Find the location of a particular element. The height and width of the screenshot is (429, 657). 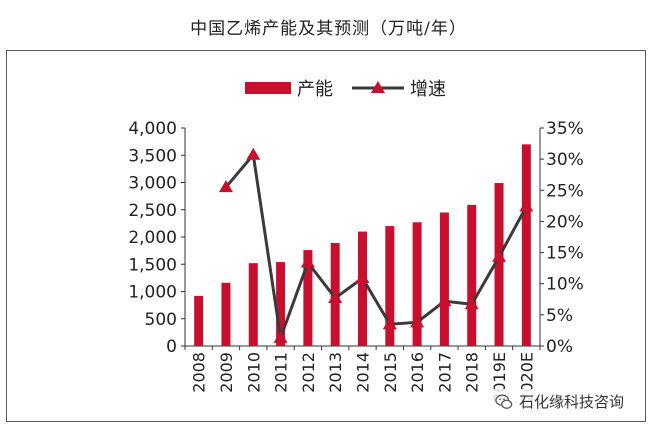

x-tick-label: 2010 is located at coordinates (253, 372).